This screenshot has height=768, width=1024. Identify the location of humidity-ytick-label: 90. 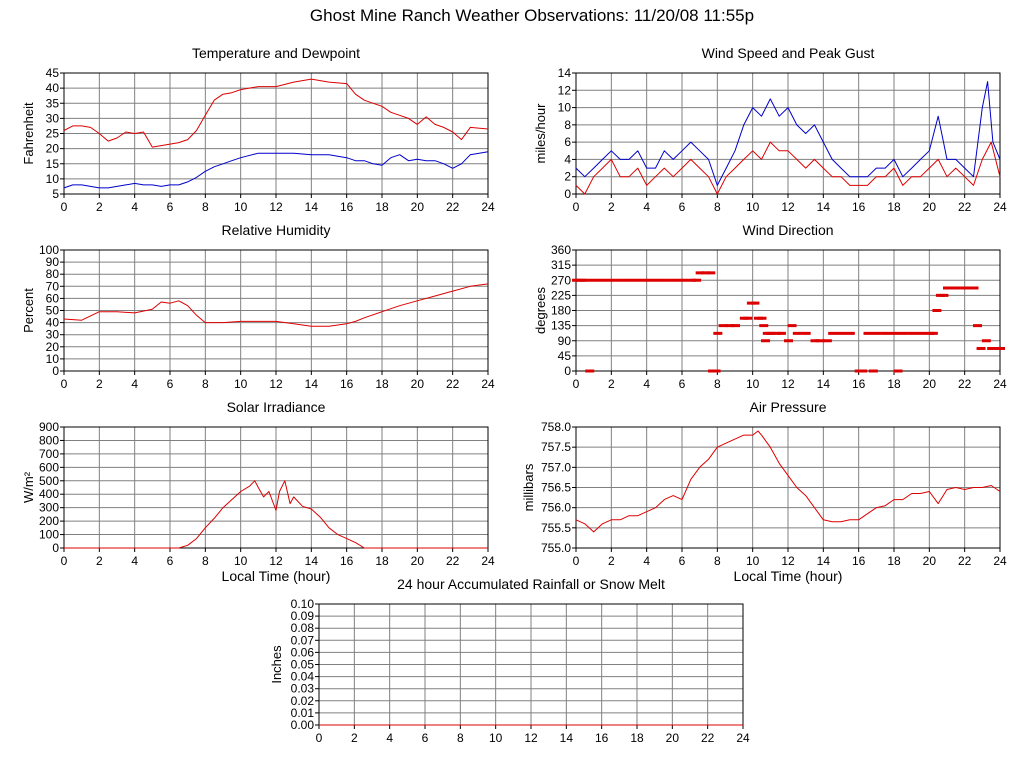
(53, 262).